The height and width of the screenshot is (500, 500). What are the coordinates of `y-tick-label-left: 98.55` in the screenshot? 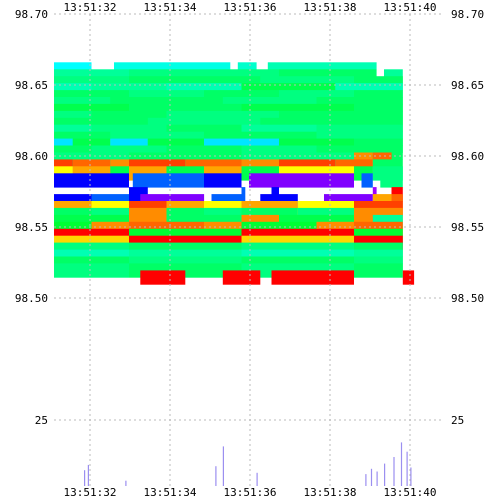 It's located at (31, 227).